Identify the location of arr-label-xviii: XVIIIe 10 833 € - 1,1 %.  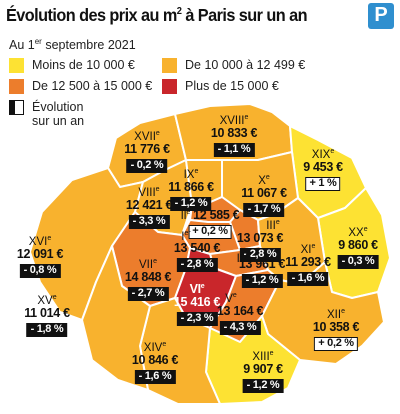
(234, 135).